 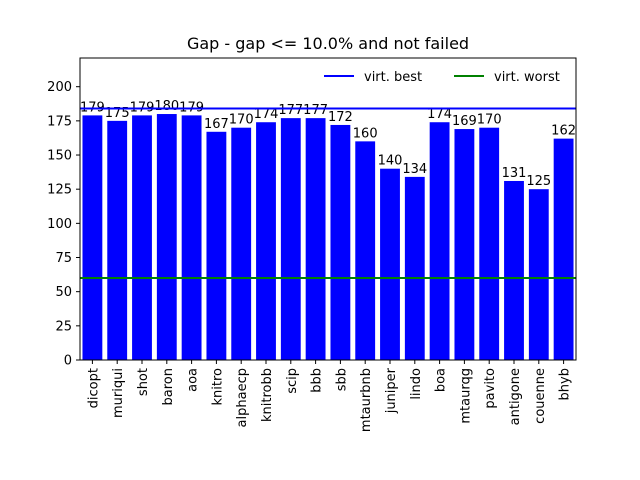 What do you see at coordinates (166, 106) in the screenshot?
I see `bar-value-label-baron: 180` at bounding box center [166, 106].